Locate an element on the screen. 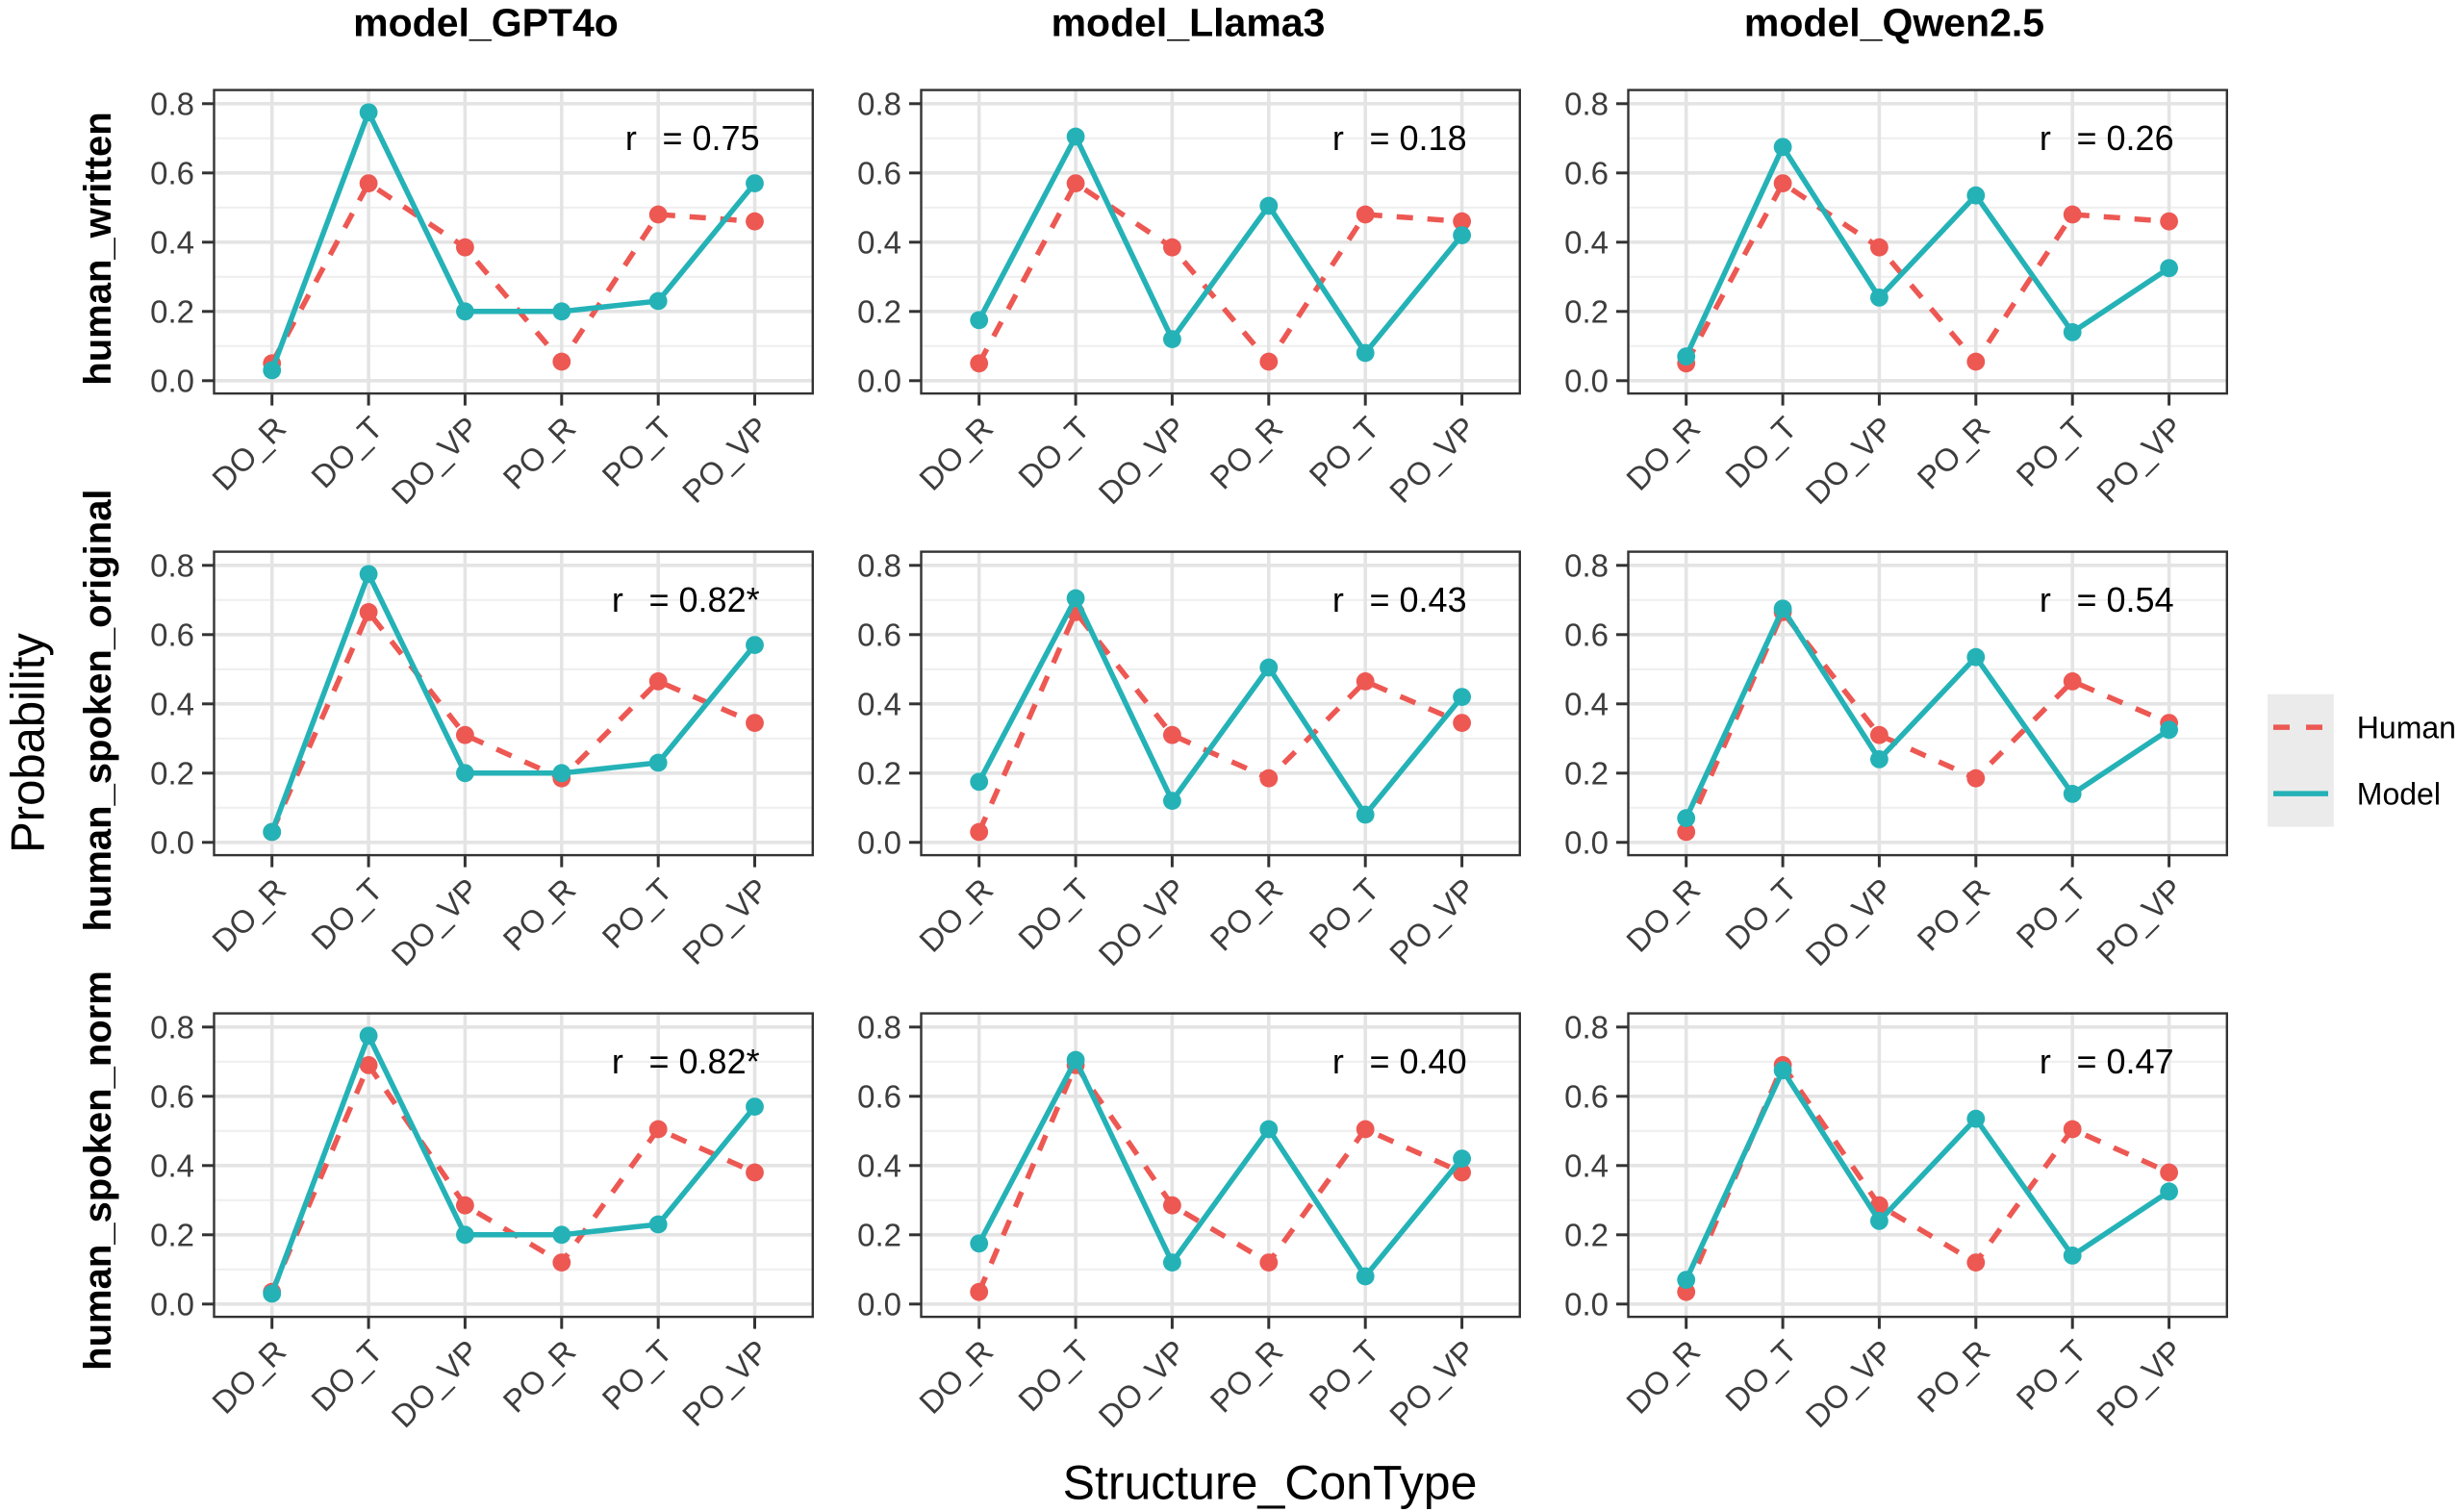 This screenshot has height=1512, width=2459. svg-text: human_spoken_norm is located at coordinates (98, 1171).